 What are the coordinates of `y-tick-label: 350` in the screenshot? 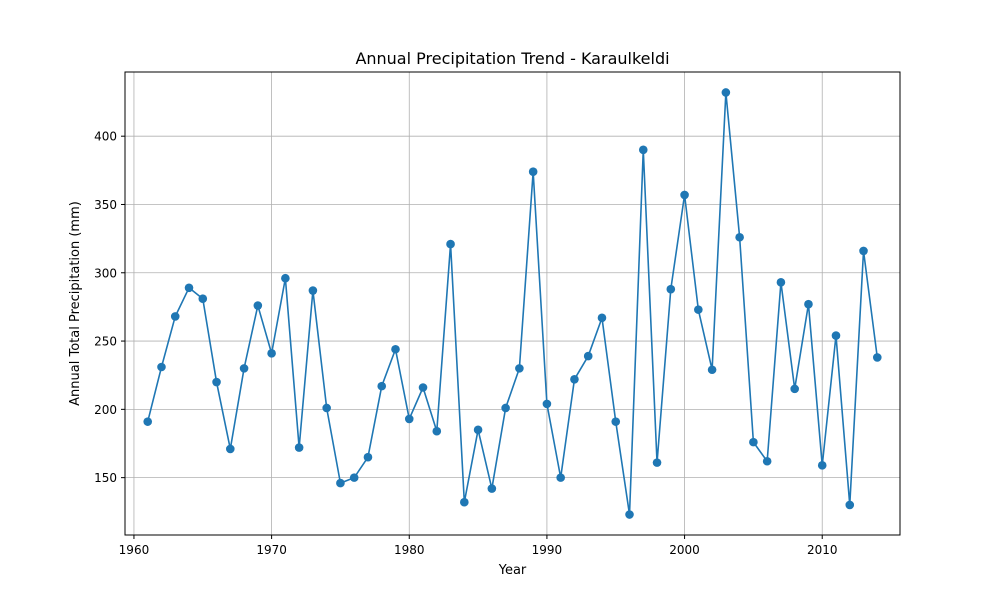 It's located at (105, 205).